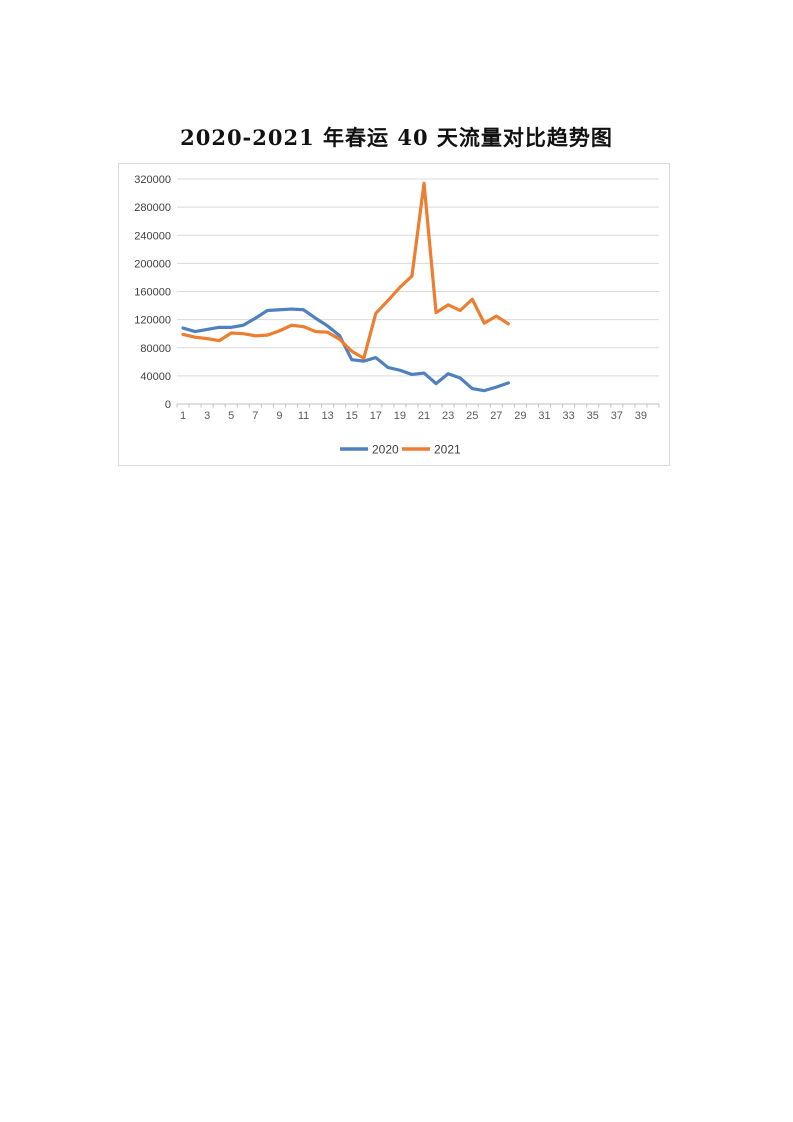 This screenshot has width=793, height=1122. Describe the element at coordinates (303, 416) in the screenshot. I see `x-tick-label: 11` at that location.